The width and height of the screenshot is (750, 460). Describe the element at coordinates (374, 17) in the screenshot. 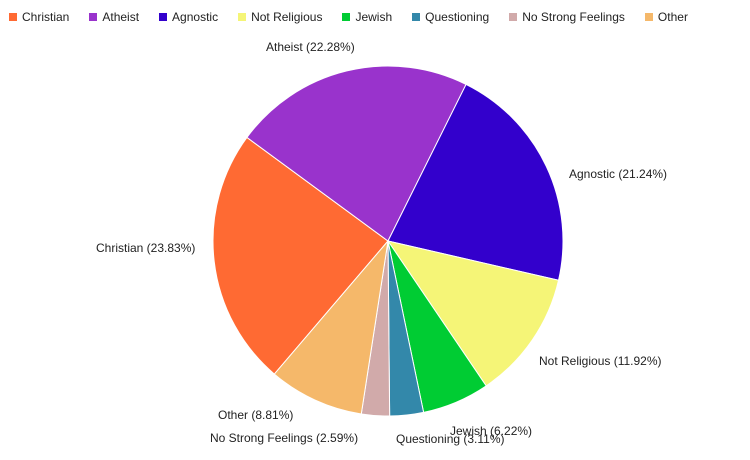

I see `legend-label-jewish: Jewish` at that location.